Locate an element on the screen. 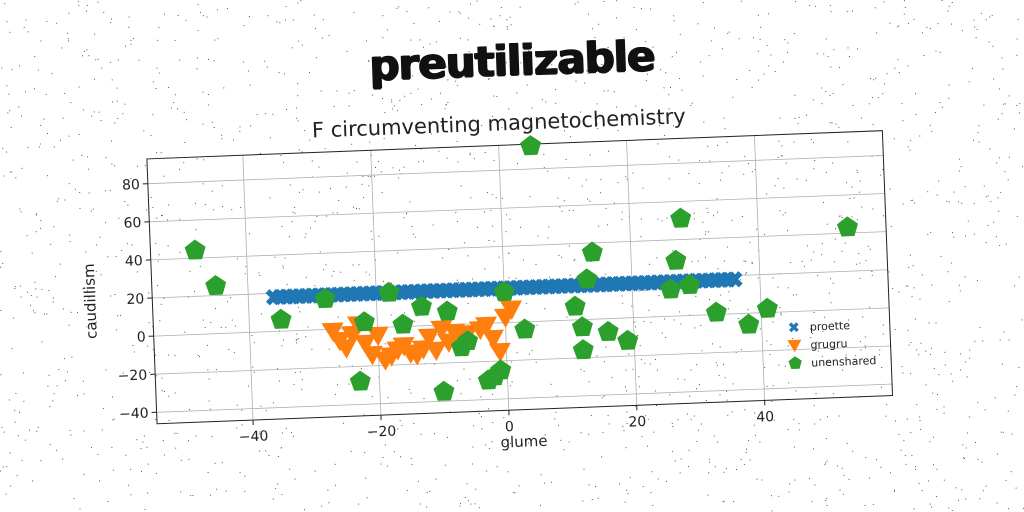 This screenshot has height=512, width=1024. data-point is located at coordinates (492, 339).